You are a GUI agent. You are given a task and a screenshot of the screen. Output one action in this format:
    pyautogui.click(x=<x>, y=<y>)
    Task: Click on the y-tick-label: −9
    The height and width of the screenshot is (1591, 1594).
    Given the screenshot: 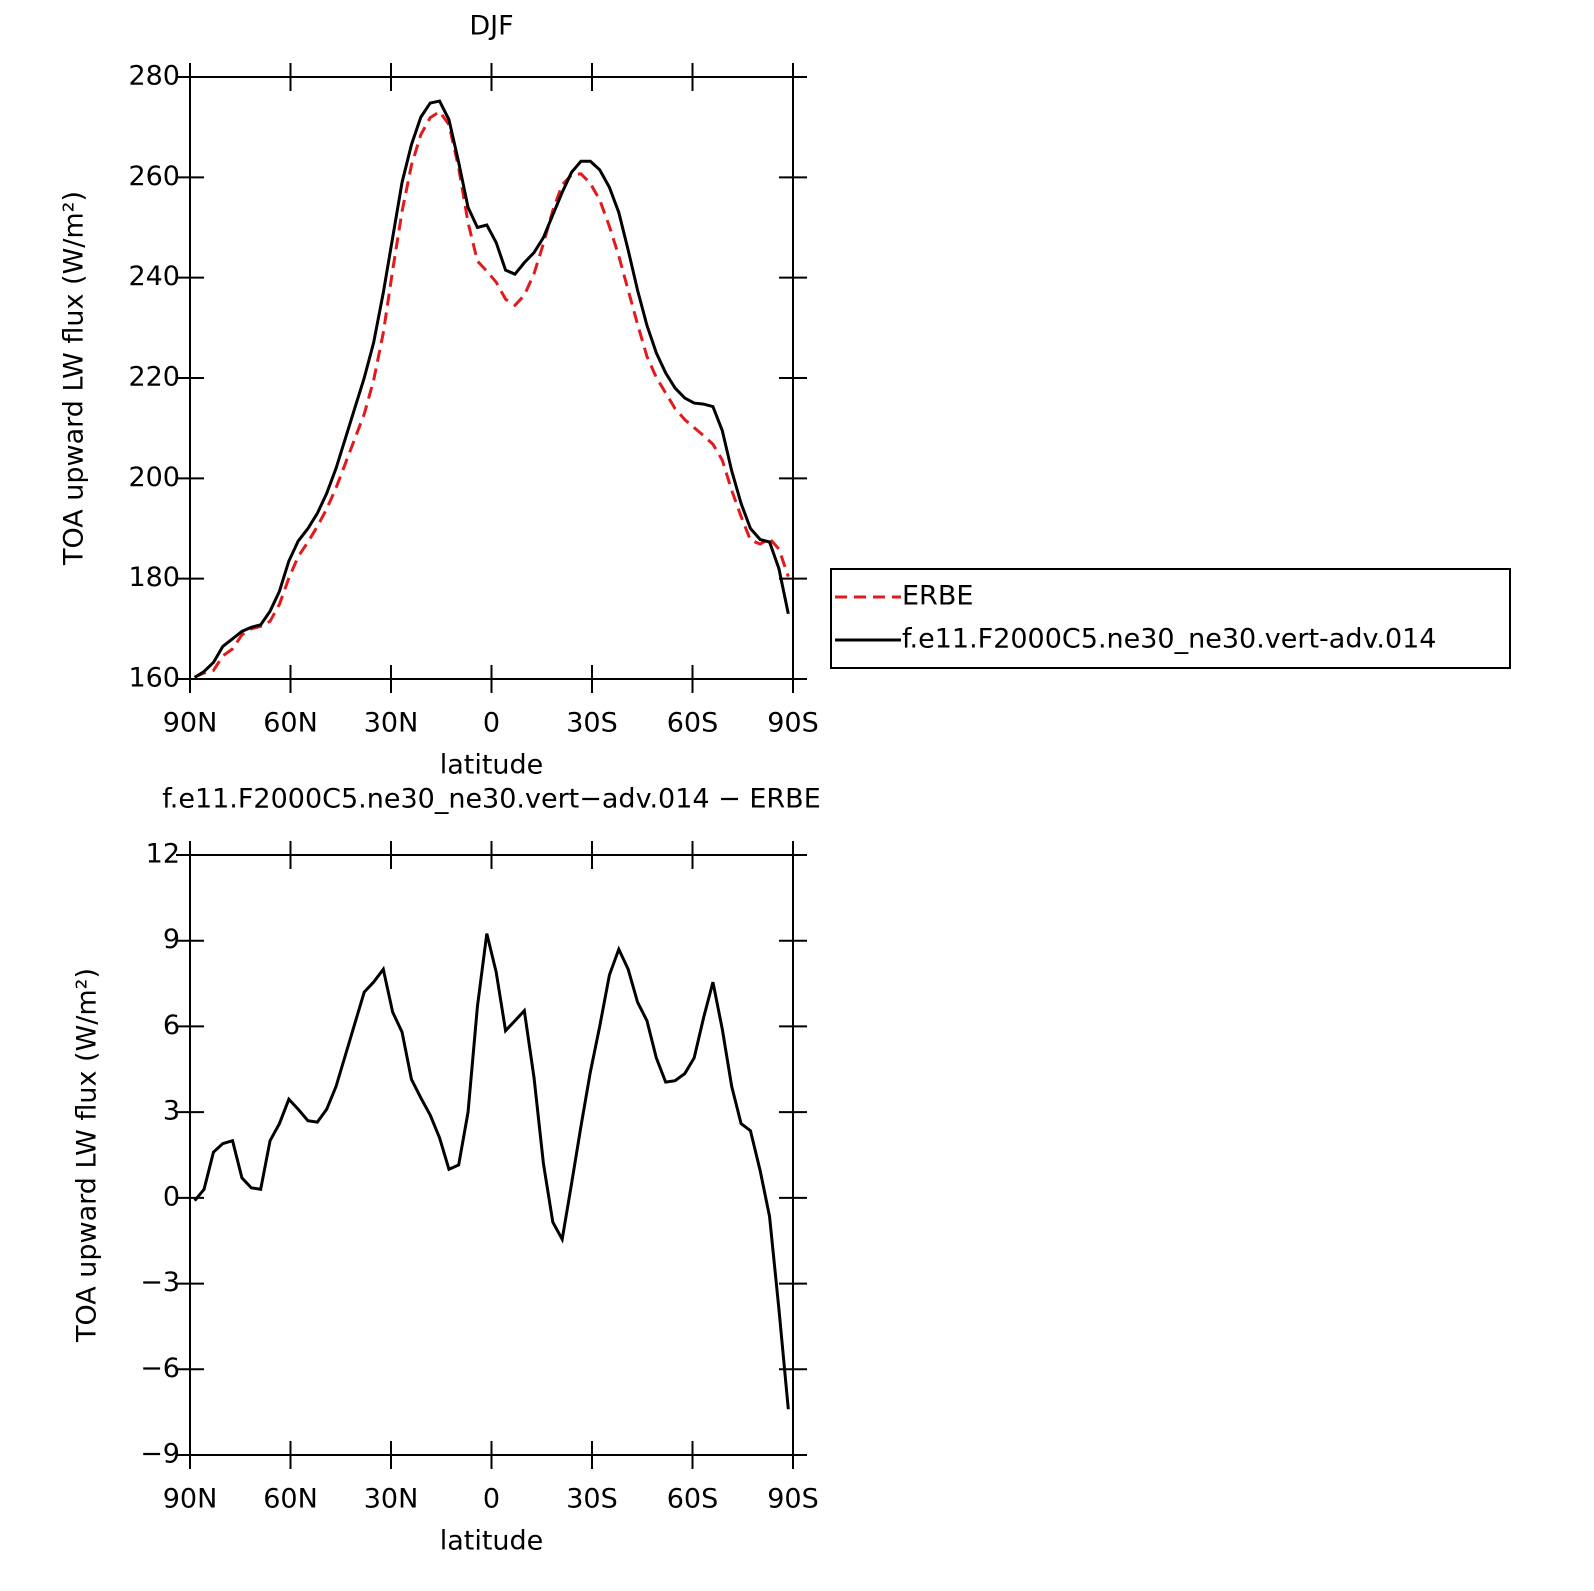 What is the action you would take?
    pyautogui.click(x=160, y=1454)
    